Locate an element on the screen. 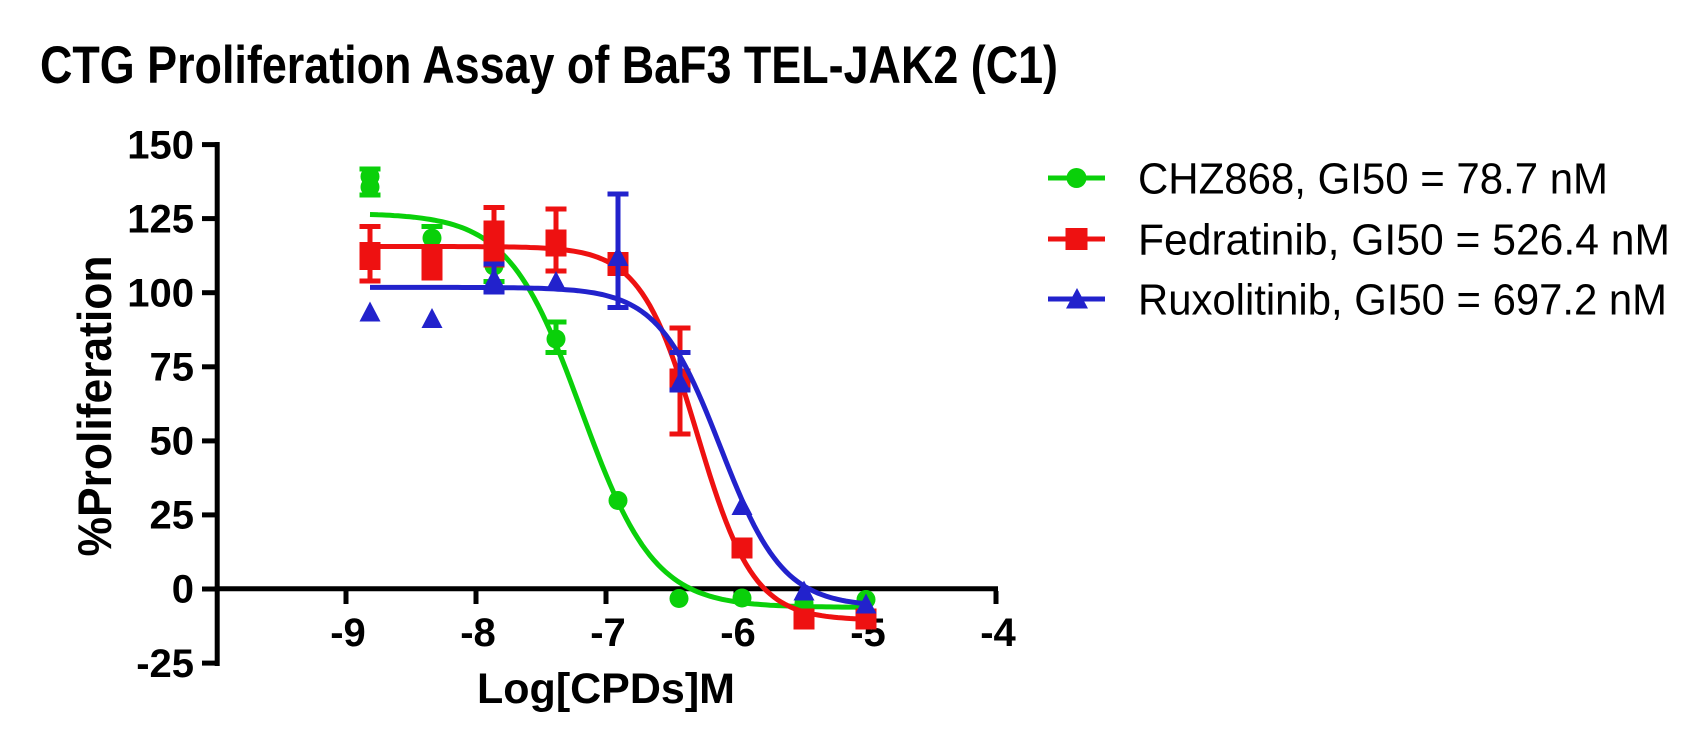  svg-text: 125 is located at coordinates (160, 219).